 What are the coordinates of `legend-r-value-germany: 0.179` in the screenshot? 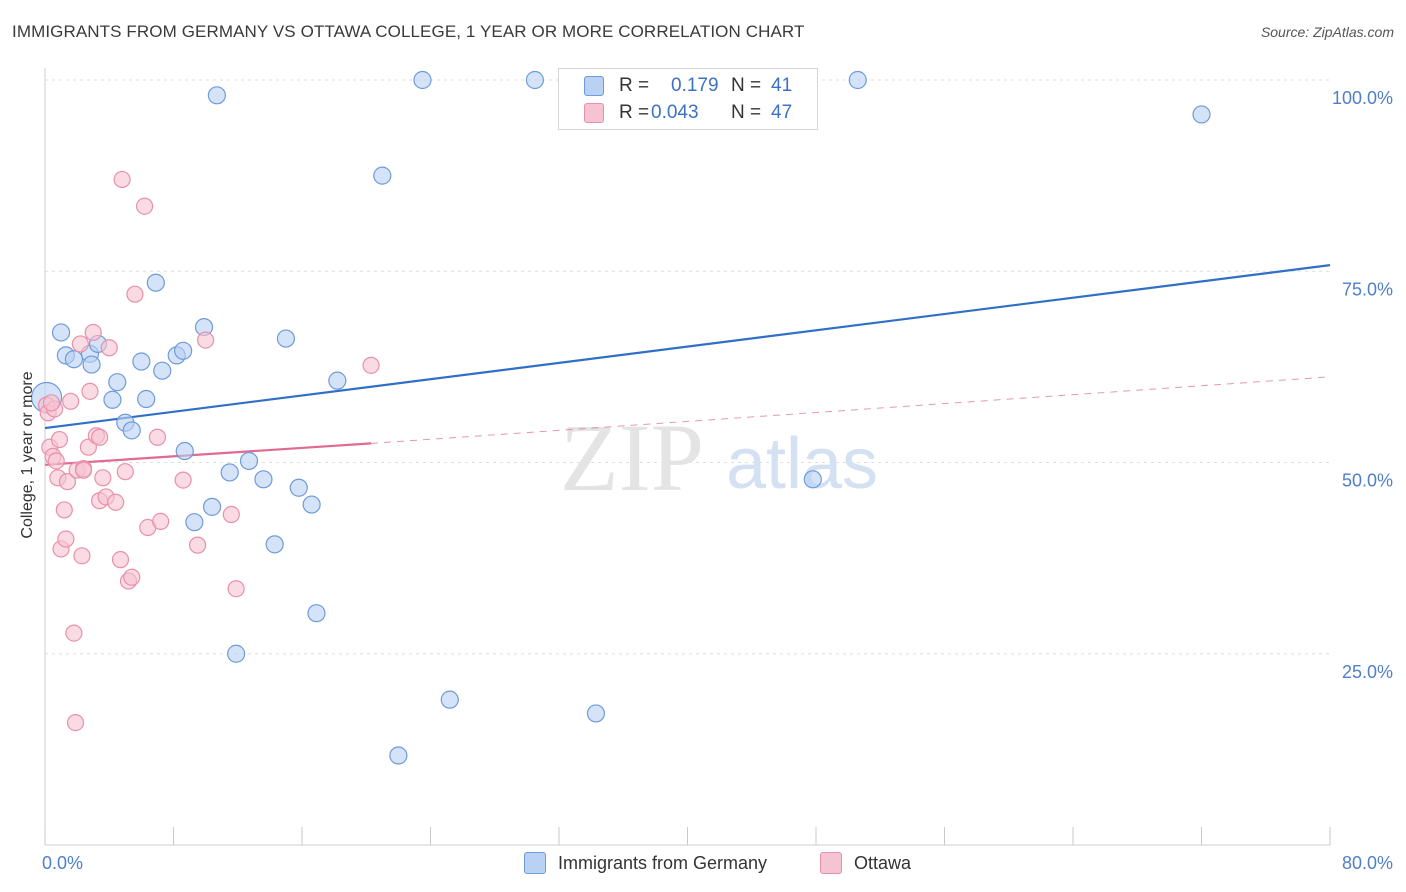 It's located at (695, 85).